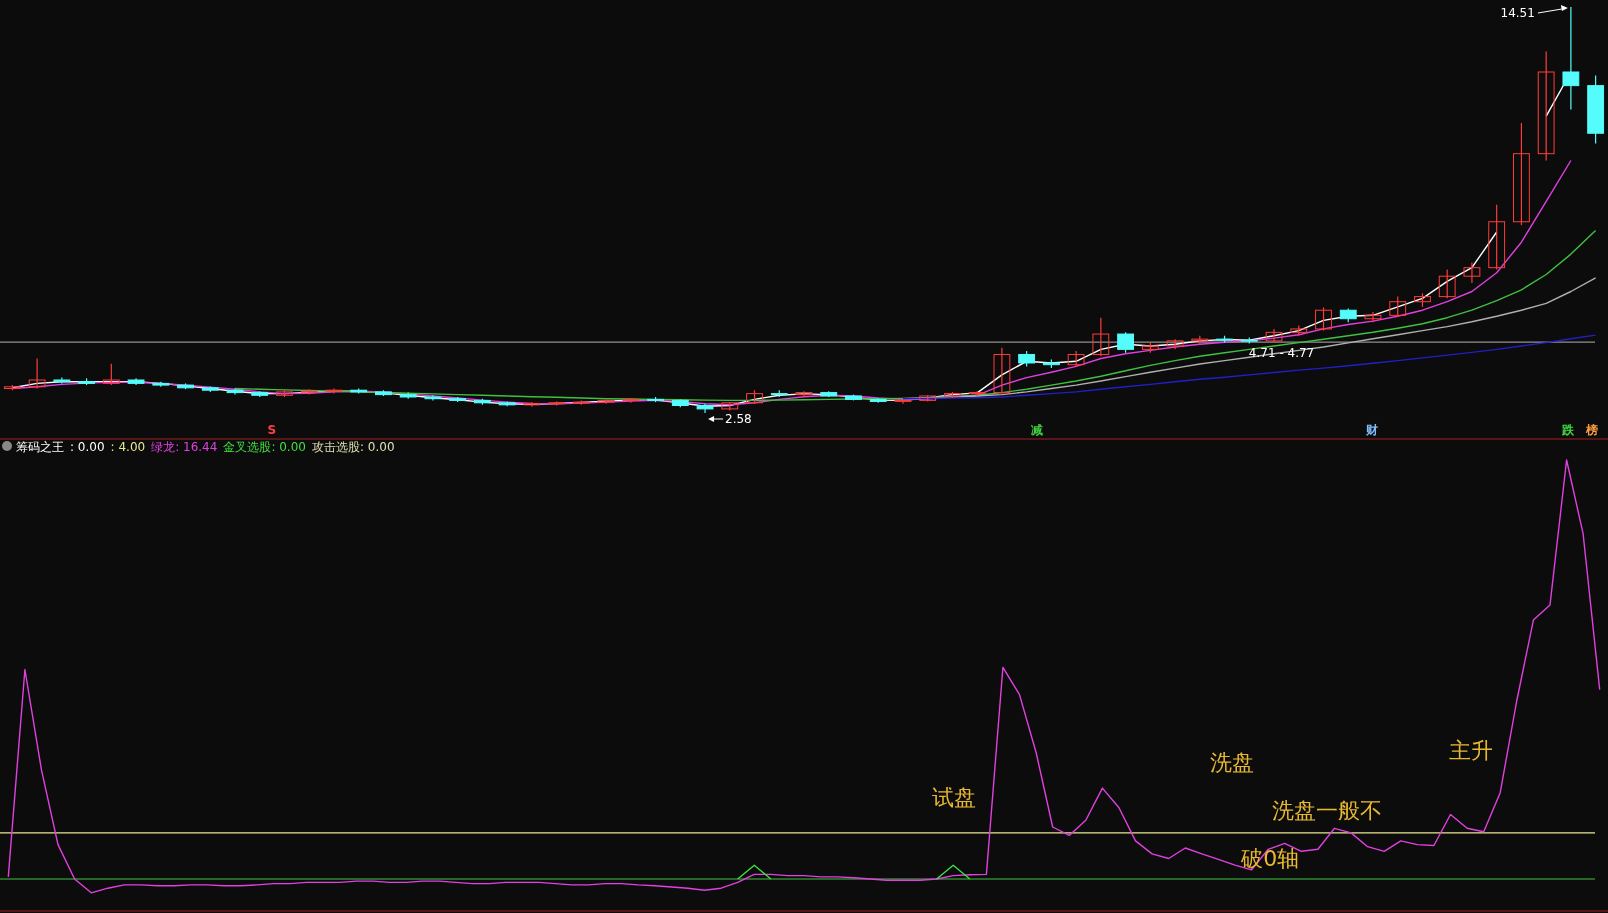 The image size is (1608, 913). Describe the element at coordinates (1270, 858) in the screenshot. I see `annotation: 破0轴` at that location.